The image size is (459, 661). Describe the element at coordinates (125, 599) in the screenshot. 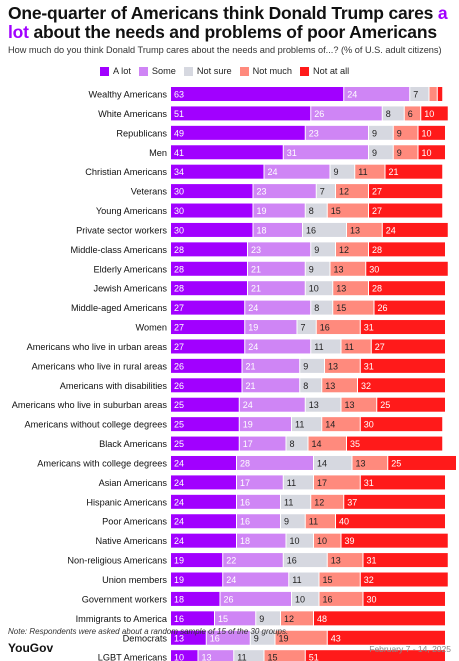

I see `category-label: Government workers` at that location.